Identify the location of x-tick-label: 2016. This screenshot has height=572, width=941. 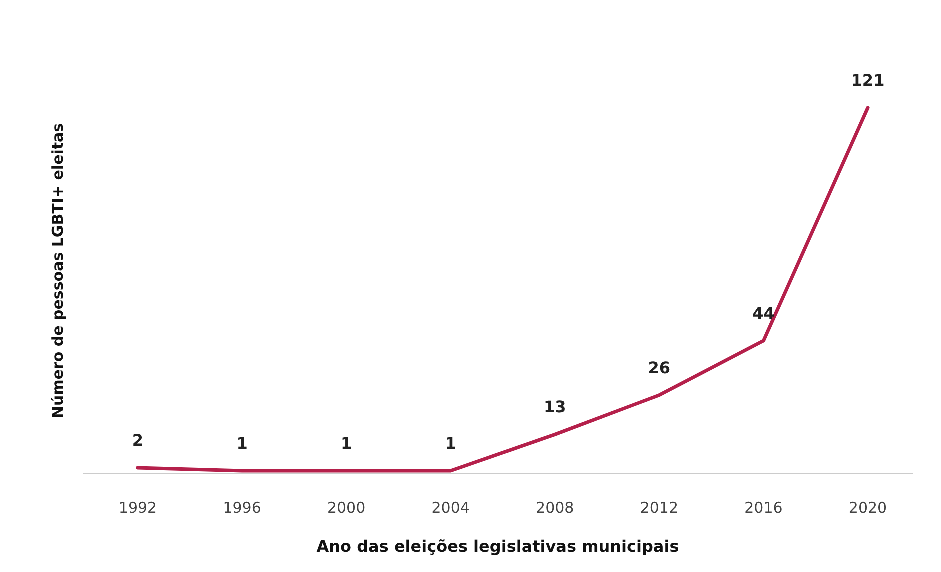
(763, 508).